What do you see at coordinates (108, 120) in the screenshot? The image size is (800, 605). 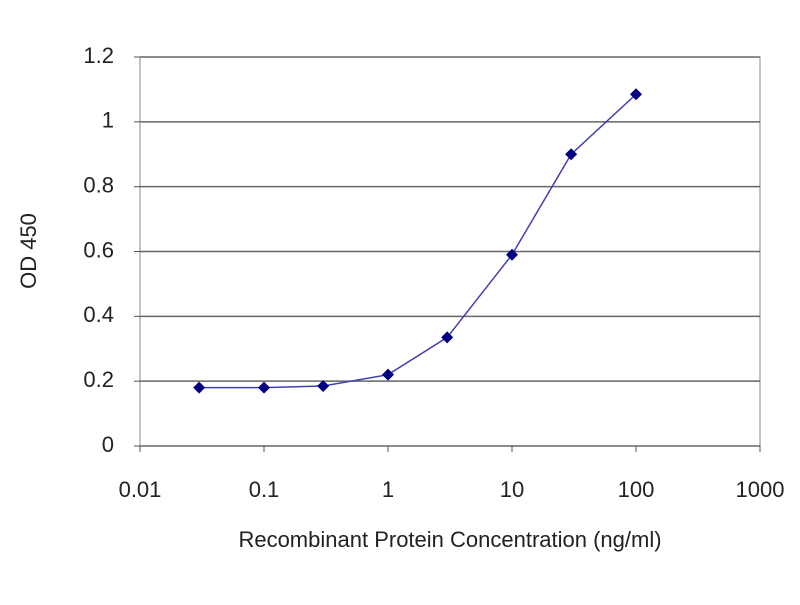 I see `y-tick-label: 1` at bounding box center [108, 120].